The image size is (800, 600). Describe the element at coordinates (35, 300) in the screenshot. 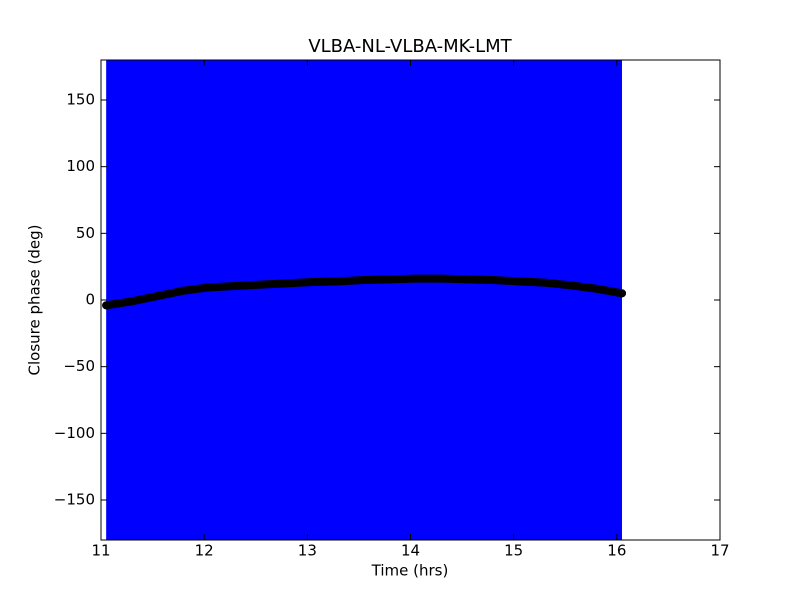

I see `y-axis-label: Closure phase (deg)` at that location.